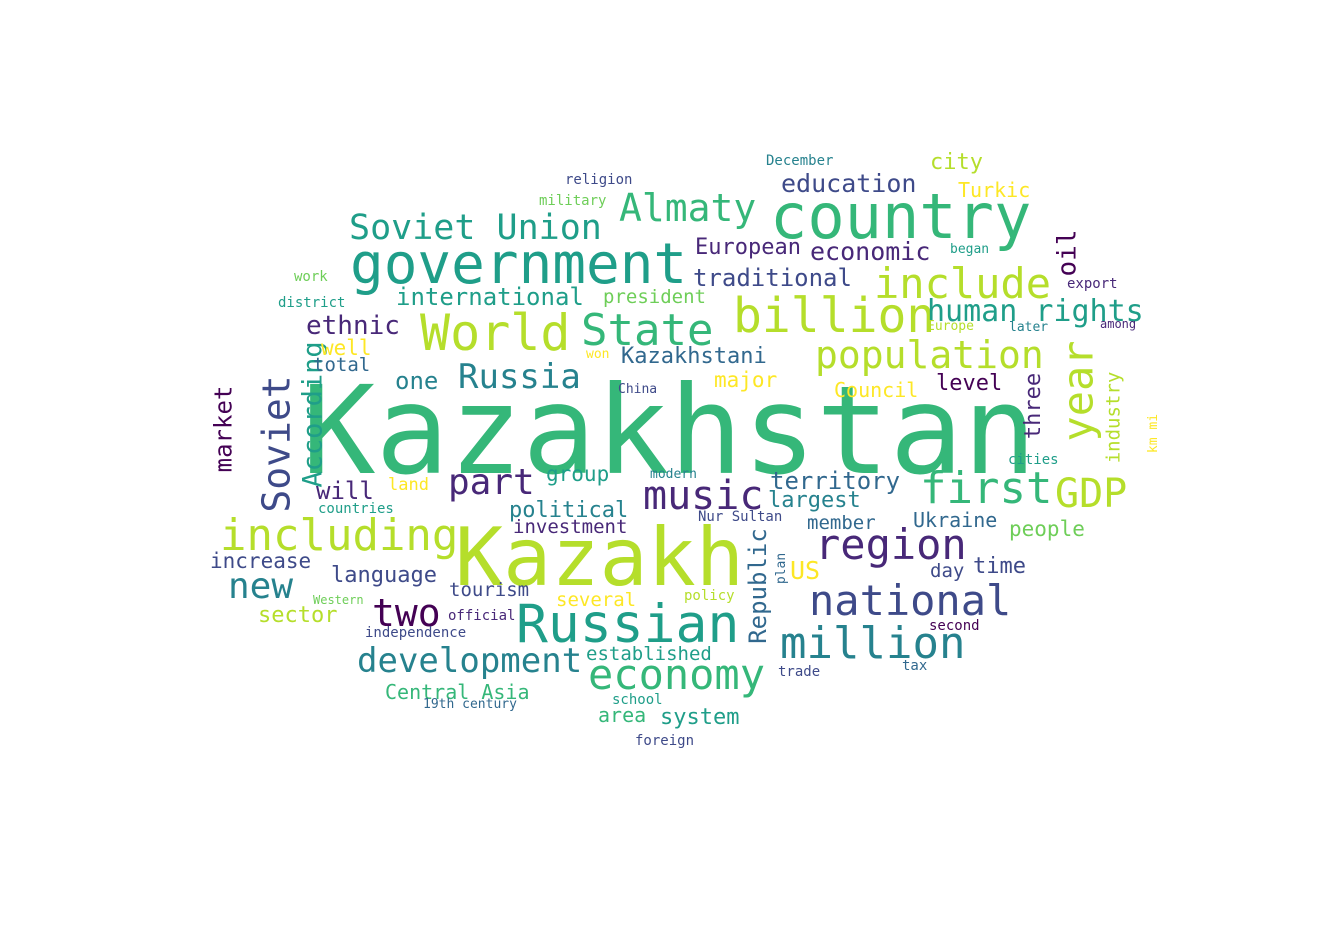  What do you see at coordinates (1034, 406) in the screenshot?
I see `word-three: three` at bounding box center [1034, 406].